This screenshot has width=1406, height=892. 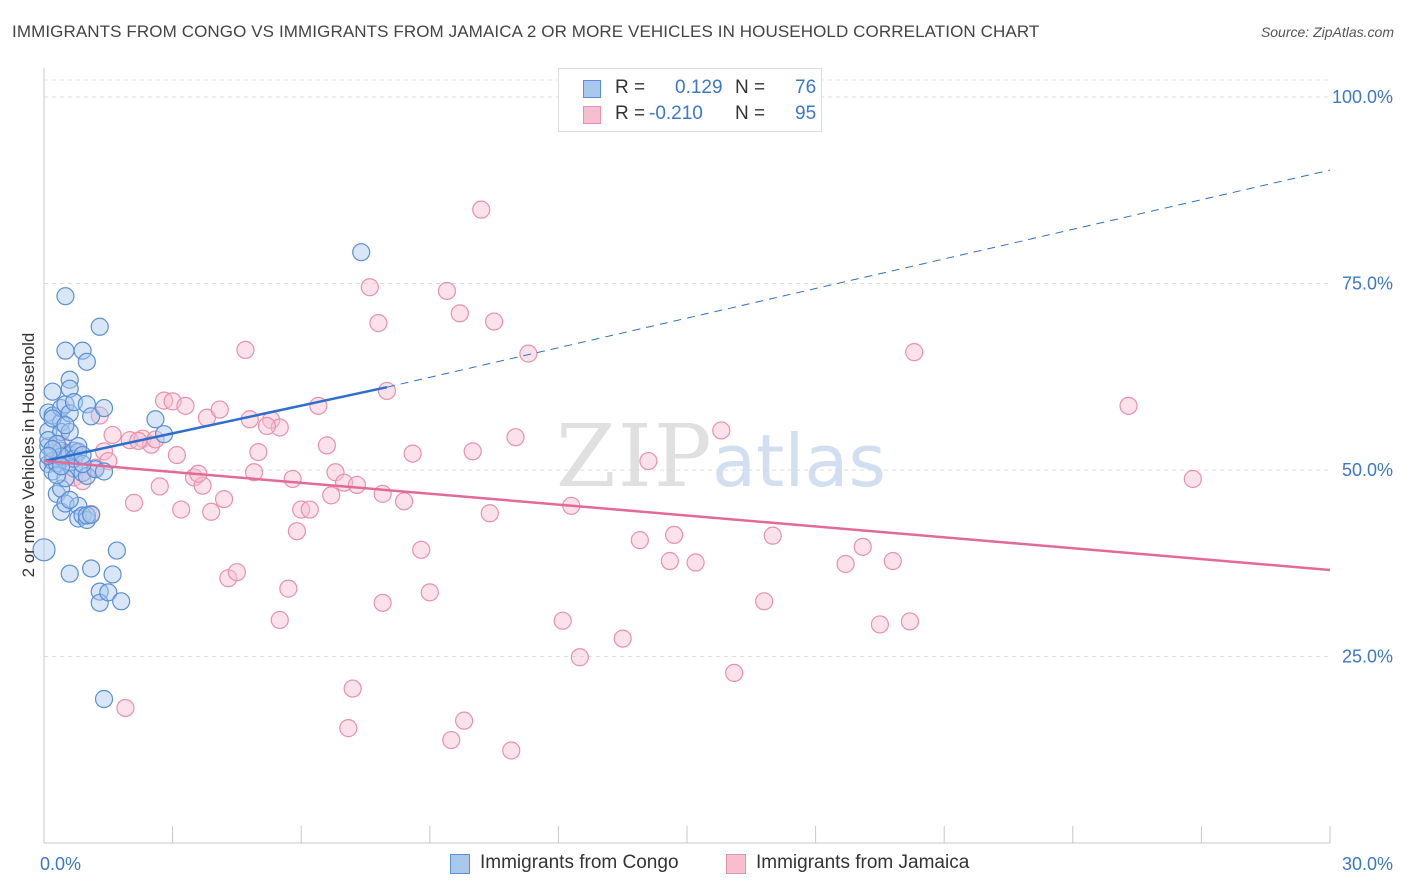 I want to click on congo-r-label: R =, so click(x=630, y=87).